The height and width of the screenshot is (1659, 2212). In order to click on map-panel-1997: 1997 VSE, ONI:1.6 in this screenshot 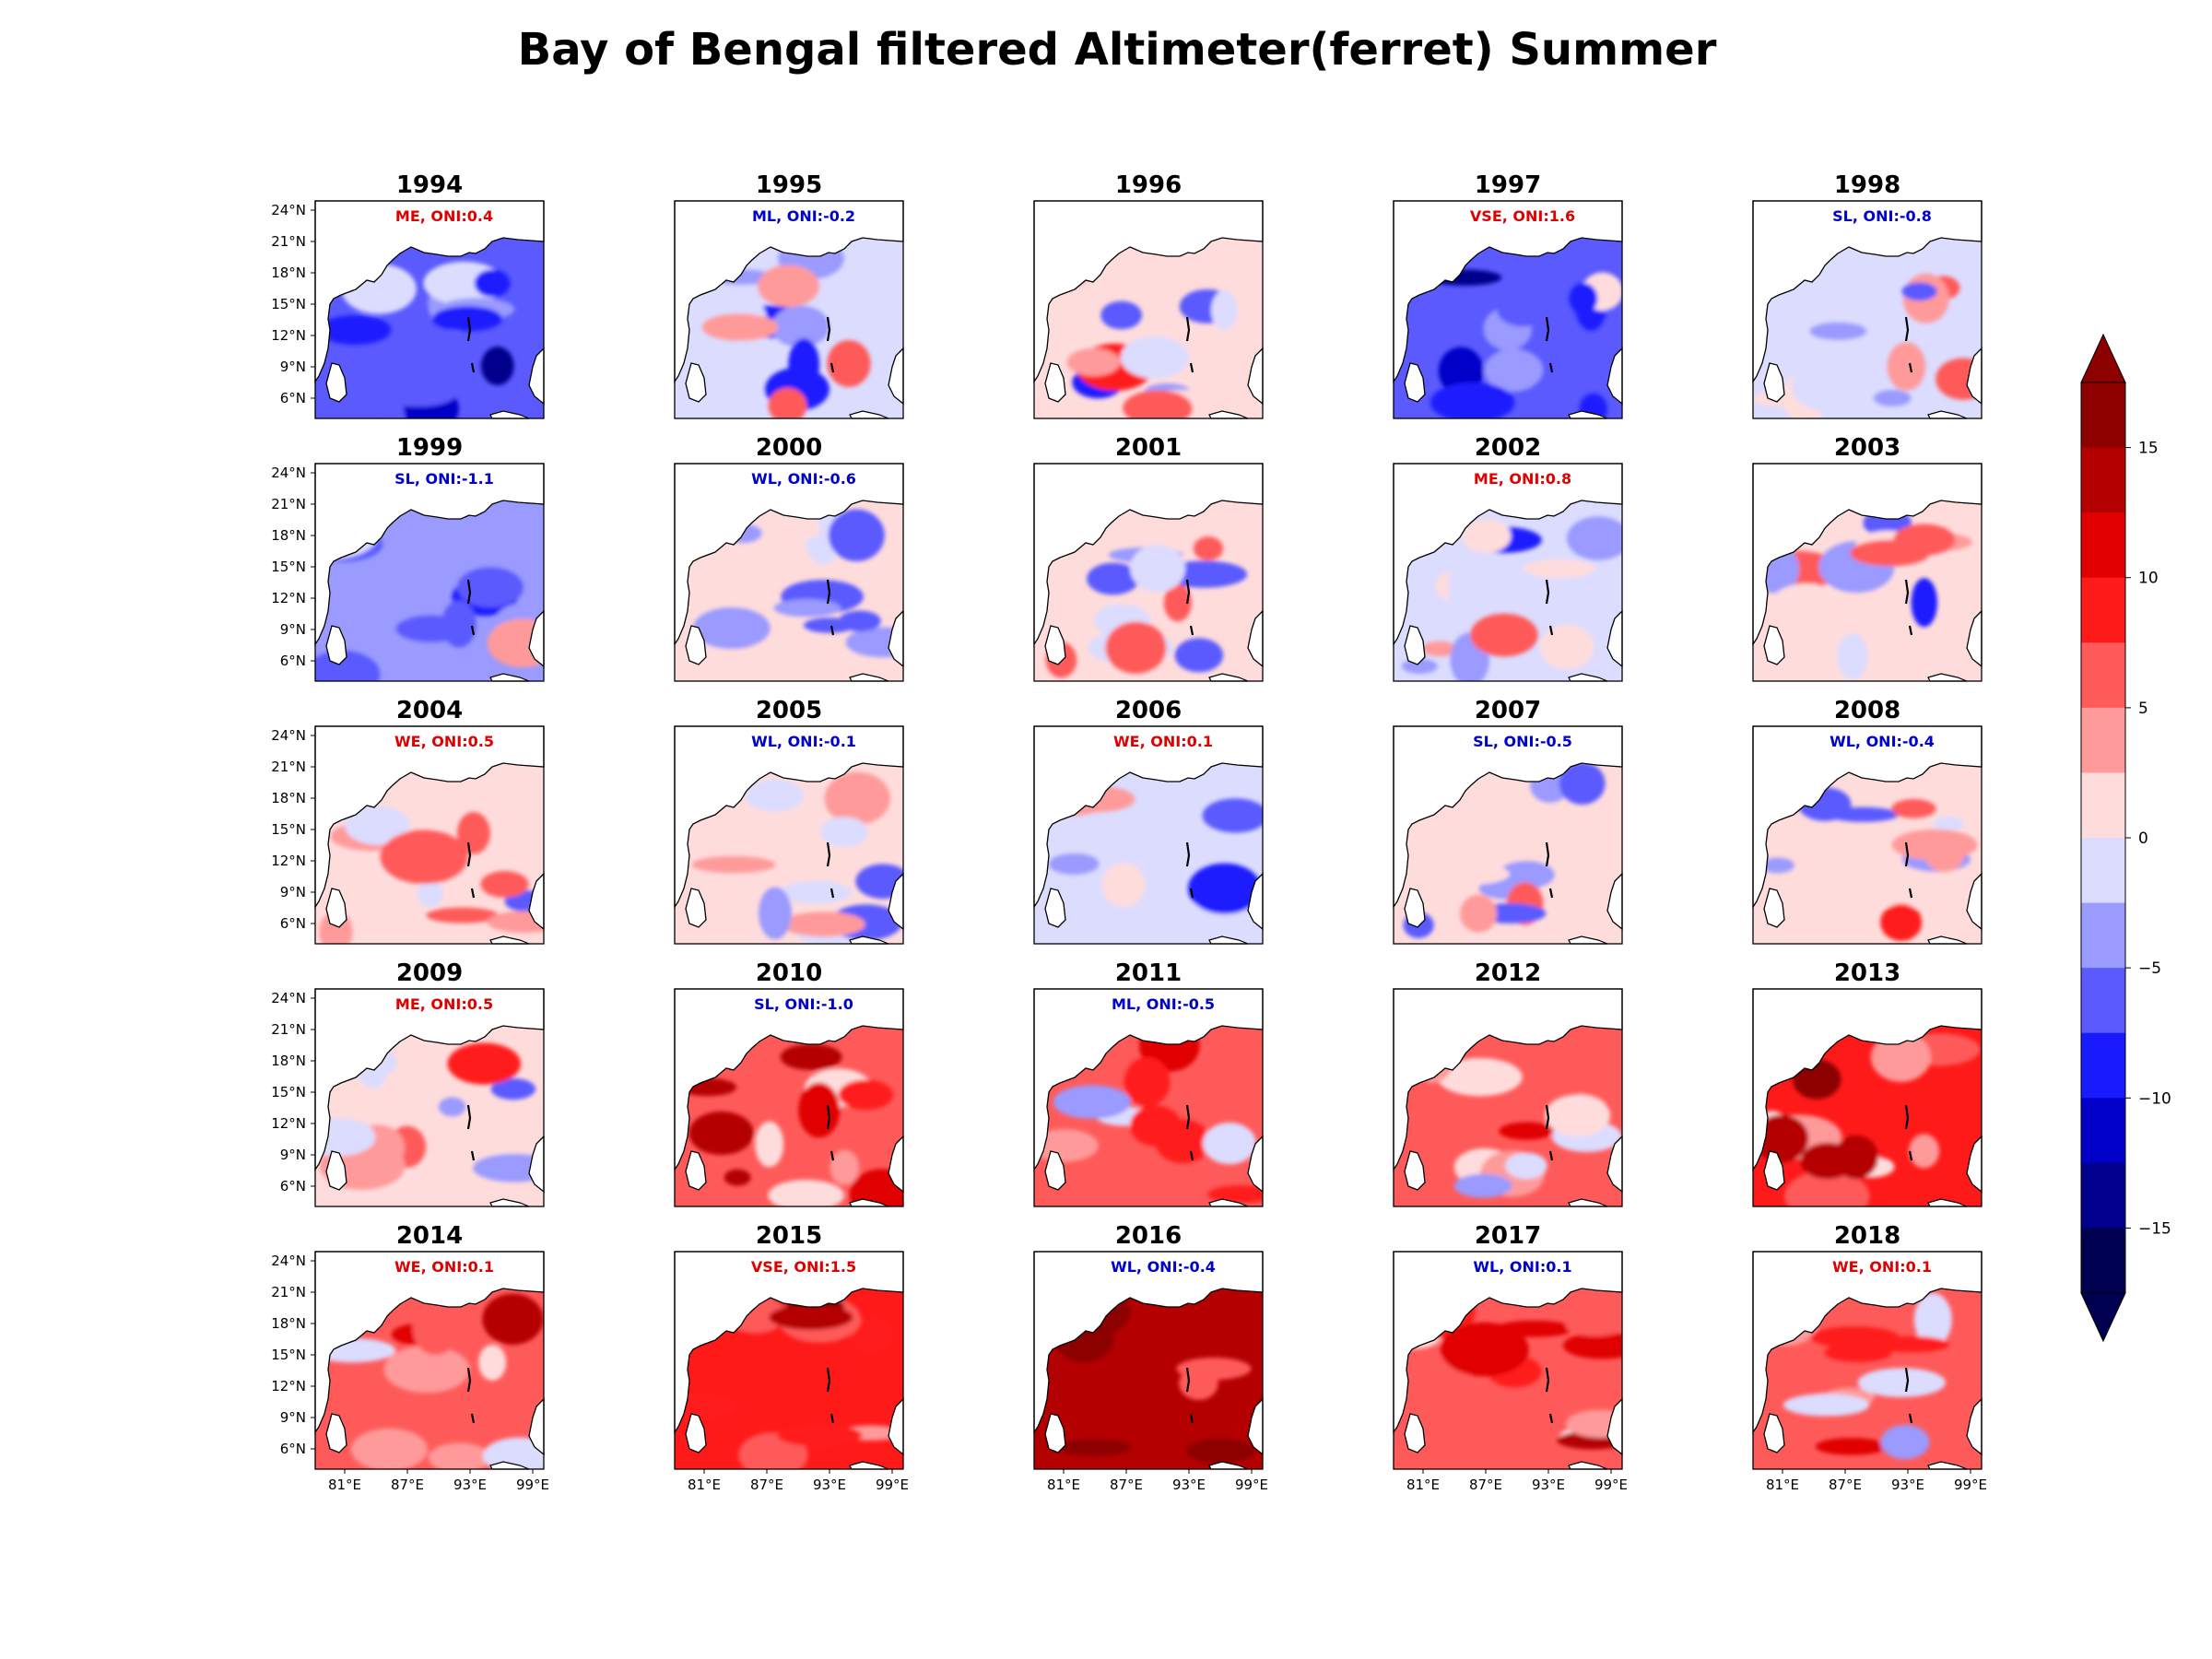, I will do `click(1508, 295)`.